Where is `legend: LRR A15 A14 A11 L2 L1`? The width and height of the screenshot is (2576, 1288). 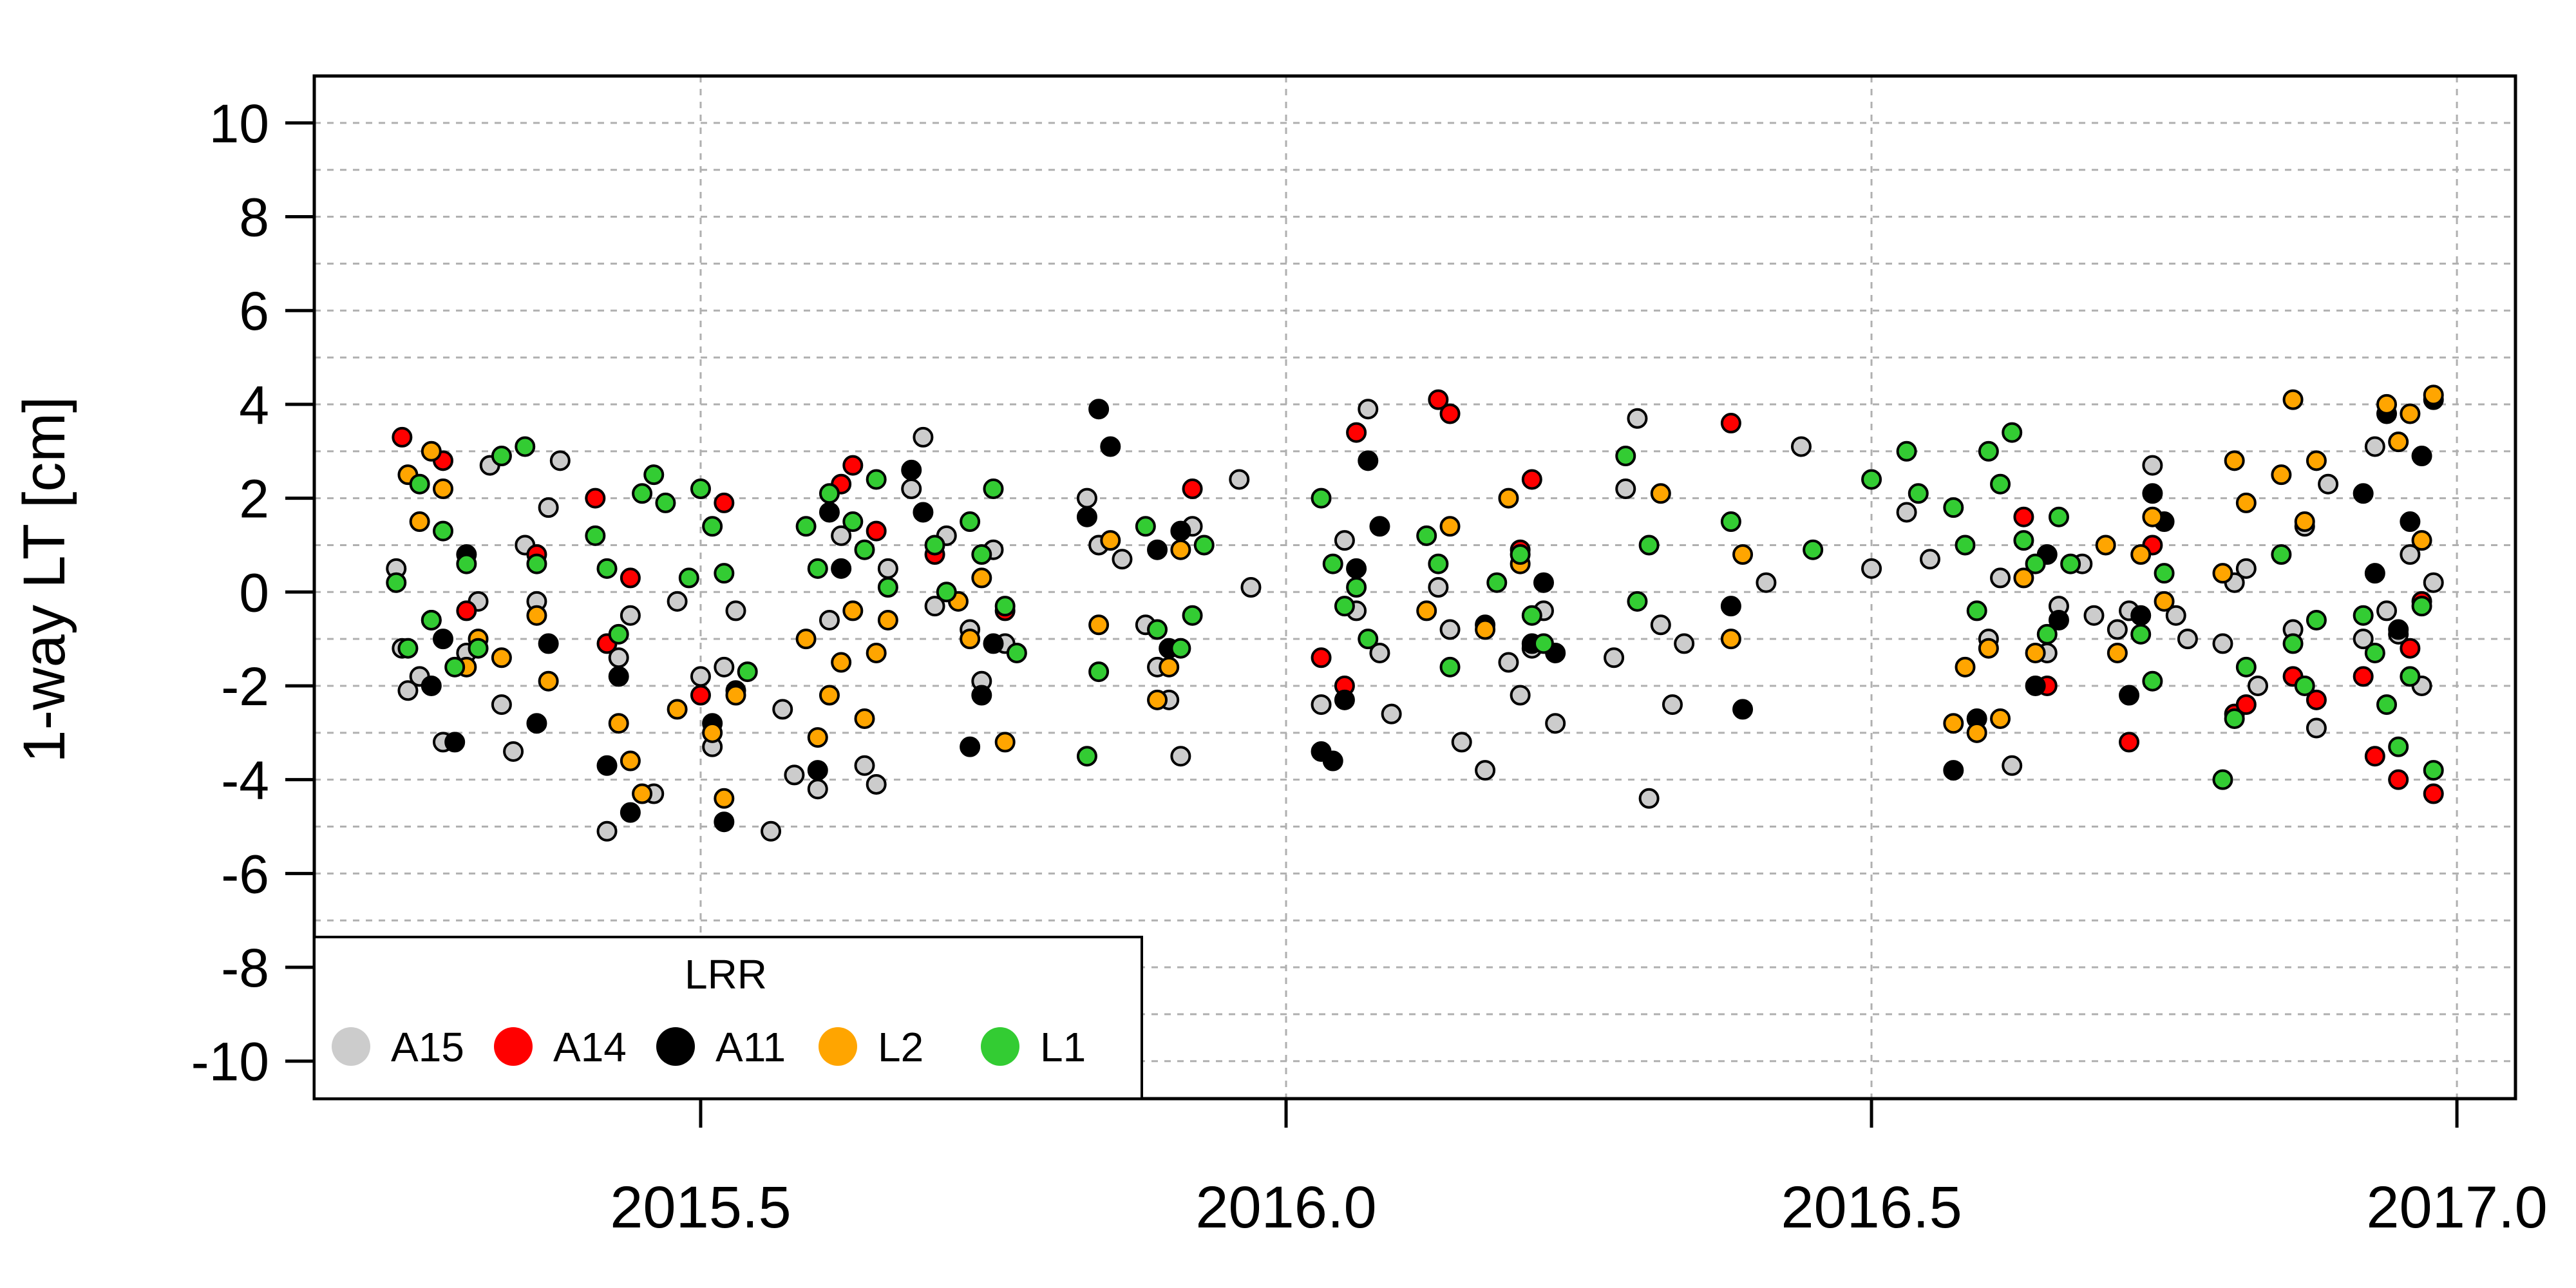 legend: LRR A15 A14 A11 L2 L1 is located at coordinates (728, 1018).